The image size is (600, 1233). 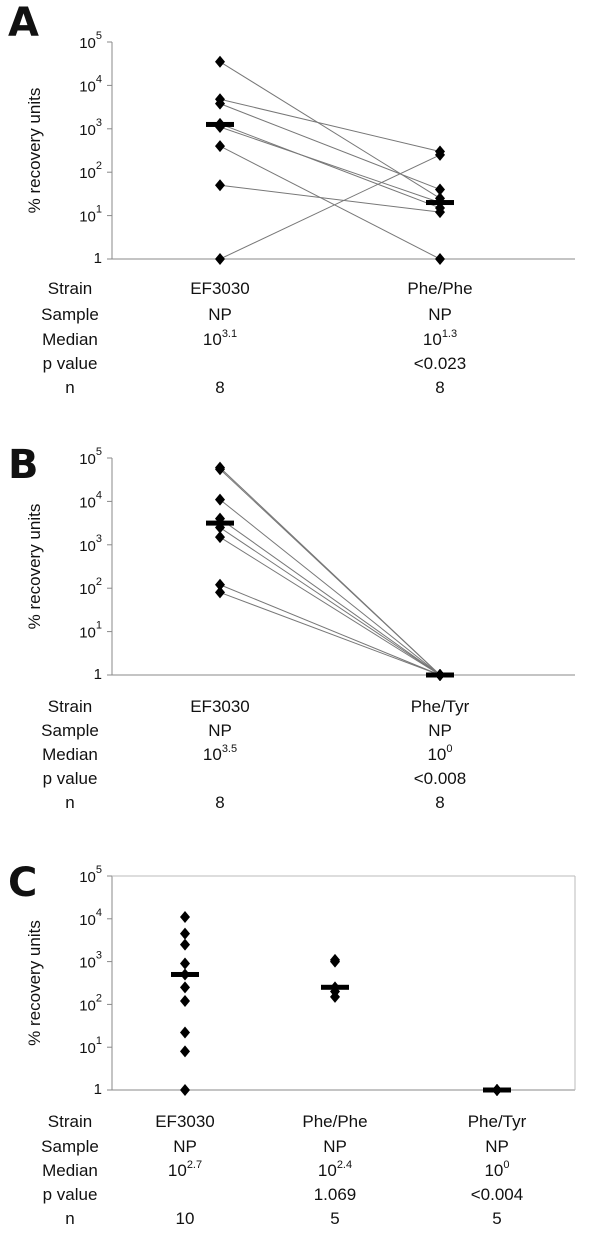 What do you see at coordinates (335, 1194) in the screenshot?
I see `p-value: 1.069` at bounding box center [335, 1194].